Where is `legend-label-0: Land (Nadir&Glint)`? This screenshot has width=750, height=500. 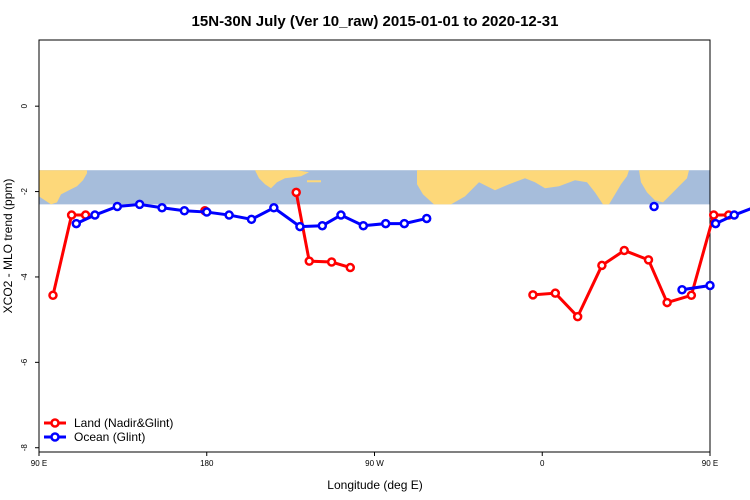
legend-label-0: Land (Nadir&Glint) is located at coordinates (123, 423).